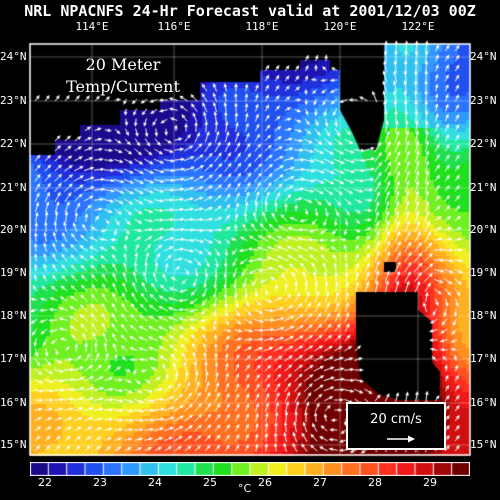 The height and width of the screenshot is (500, 500). Describe the element at coordinates (483, 187) in the screenshot. I see `lat-label-right-21: 21°N` at that location.